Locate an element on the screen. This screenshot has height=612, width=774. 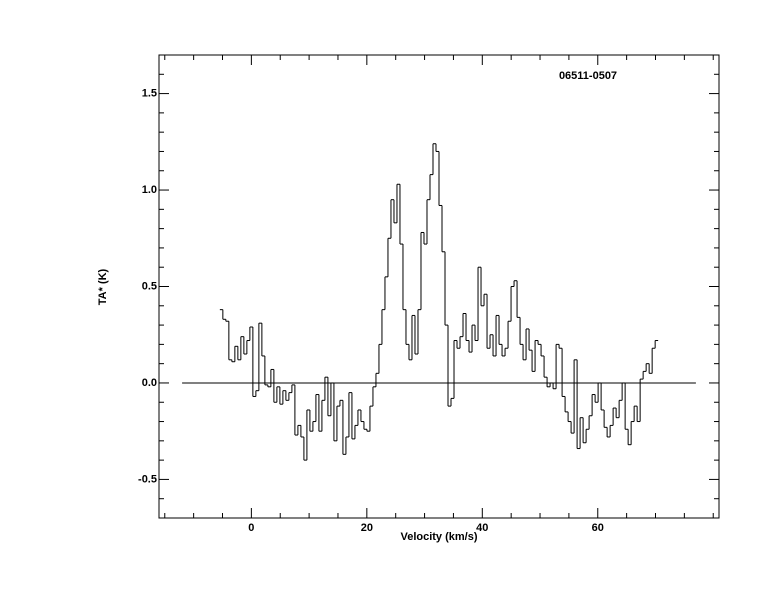
y-tick-label: 1.5 is located at coordinates (149, 93).